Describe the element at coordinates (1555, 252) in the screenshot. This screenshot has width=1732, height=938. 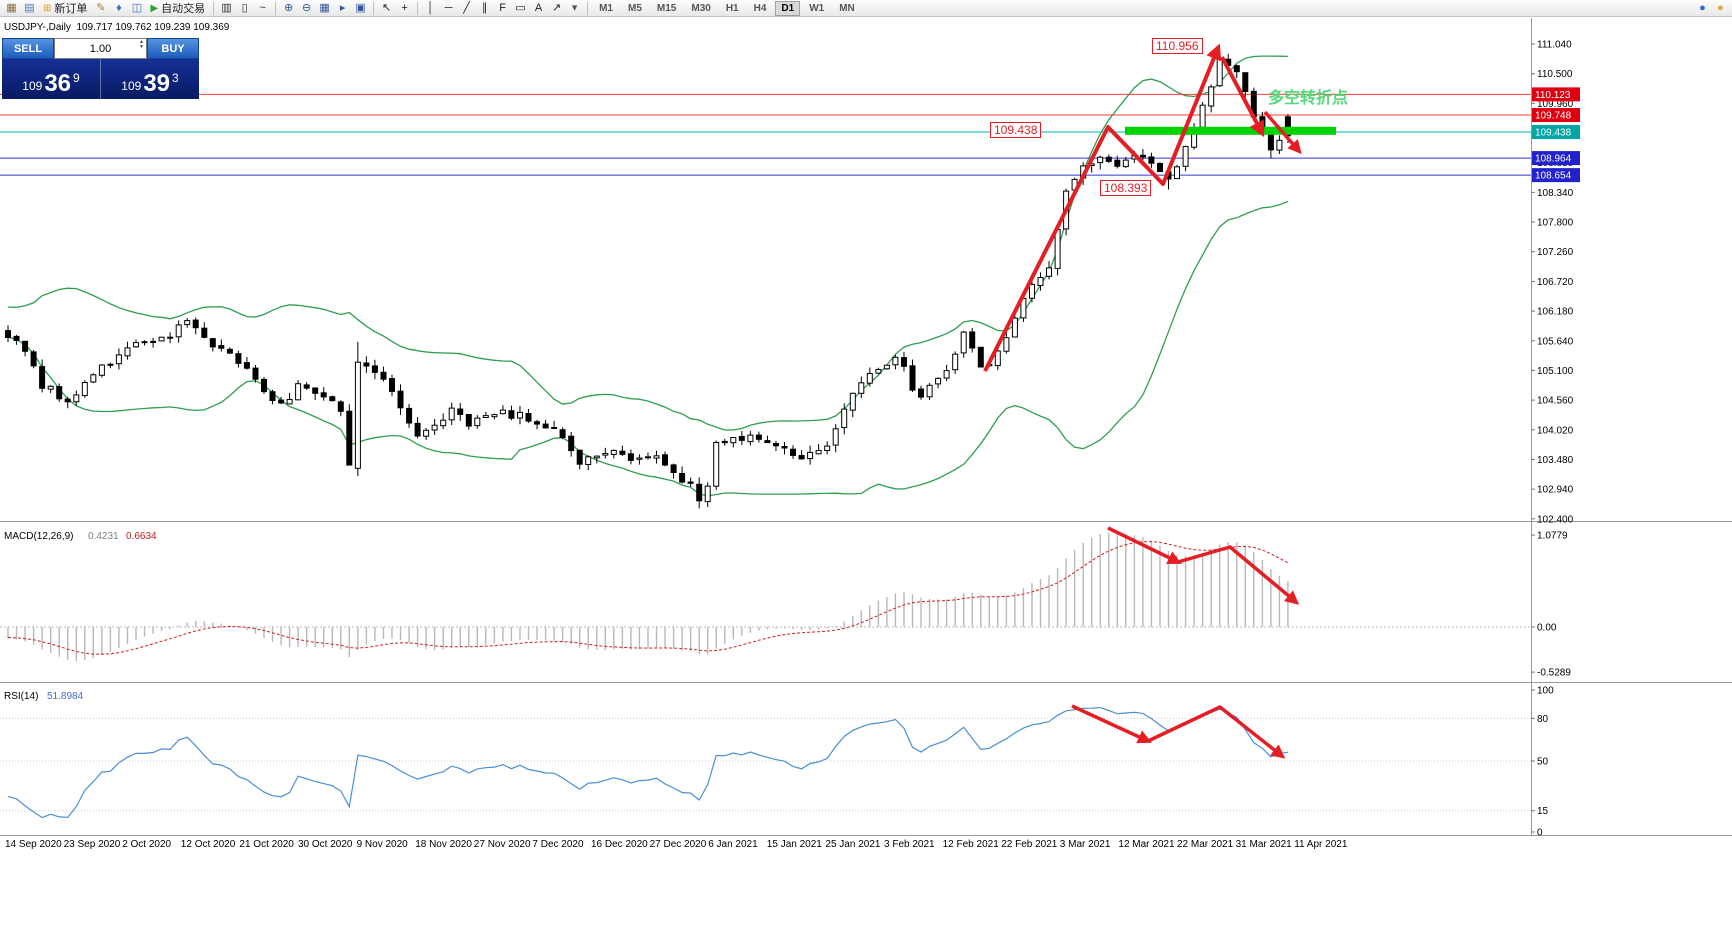
I see `svg-text: 107.260` at that location.